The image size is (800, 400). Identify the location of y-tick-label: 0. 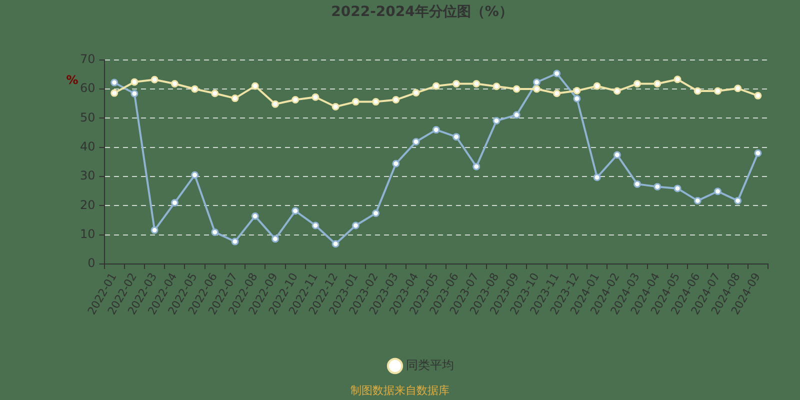
(92, 263).